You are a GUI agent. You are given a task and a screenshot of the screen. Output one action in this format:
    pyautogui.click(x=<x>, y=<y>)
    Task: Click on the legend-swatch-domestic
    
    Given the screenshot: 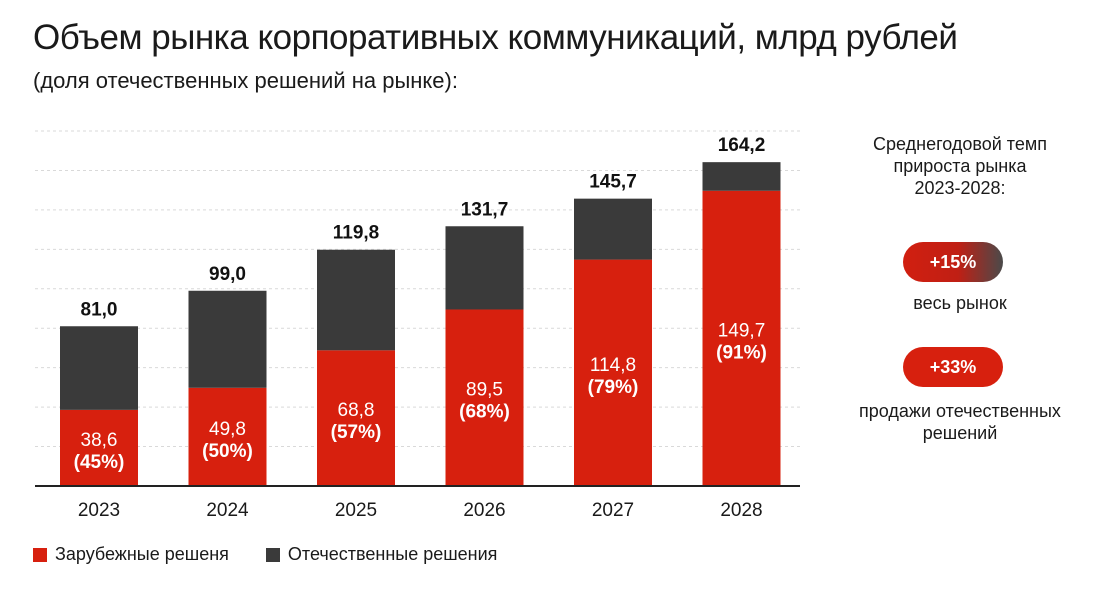 What is the action you would take?
    pyautogui.click(x=272, y=554)
    